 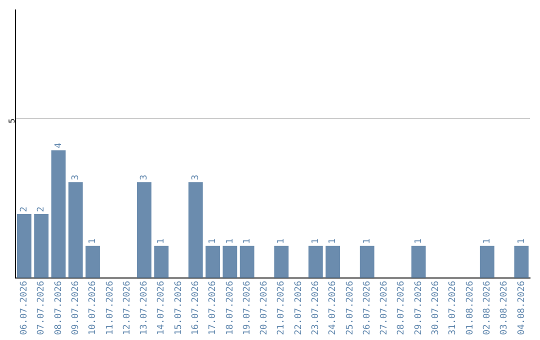 What do you see at coordinates (93, 308) in the screenshot?
I see `x-tick-label: 10.07.2026` at bounding box center [93, 308].